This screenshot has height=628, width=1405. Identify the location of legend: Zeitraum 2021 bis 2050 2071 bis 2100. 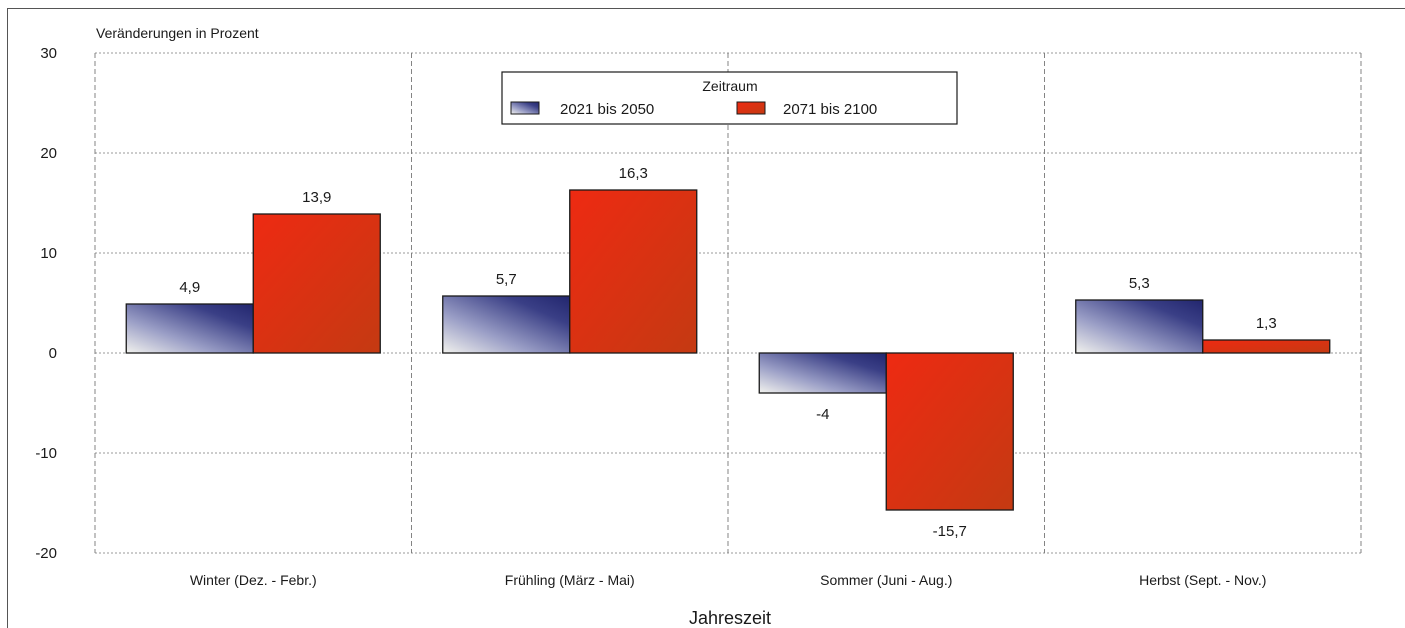
(729, 98).